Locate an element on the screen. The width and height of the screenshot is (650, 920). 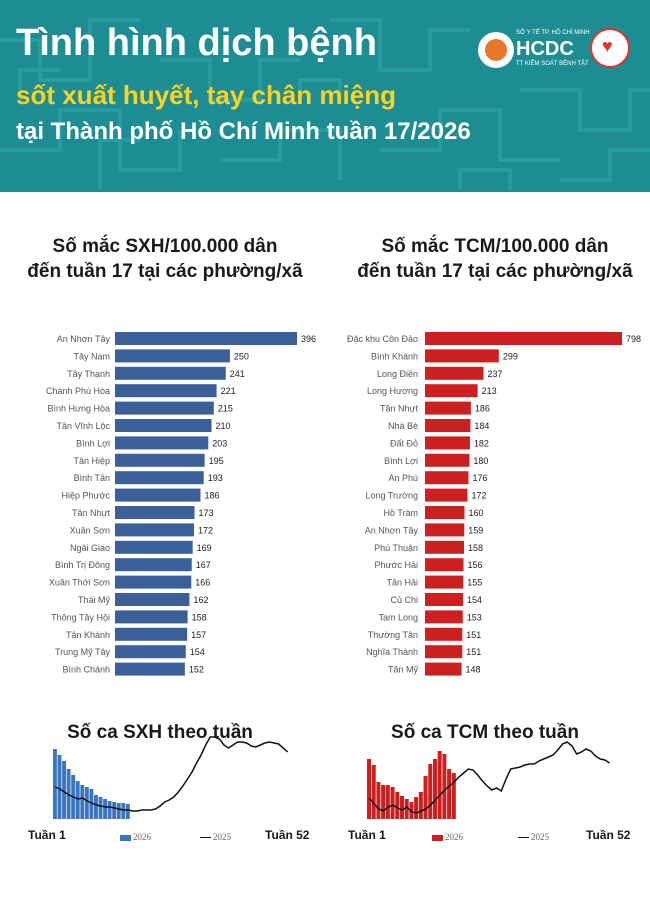
sxh-value-label: 250 is located at coordinates (241, 356).